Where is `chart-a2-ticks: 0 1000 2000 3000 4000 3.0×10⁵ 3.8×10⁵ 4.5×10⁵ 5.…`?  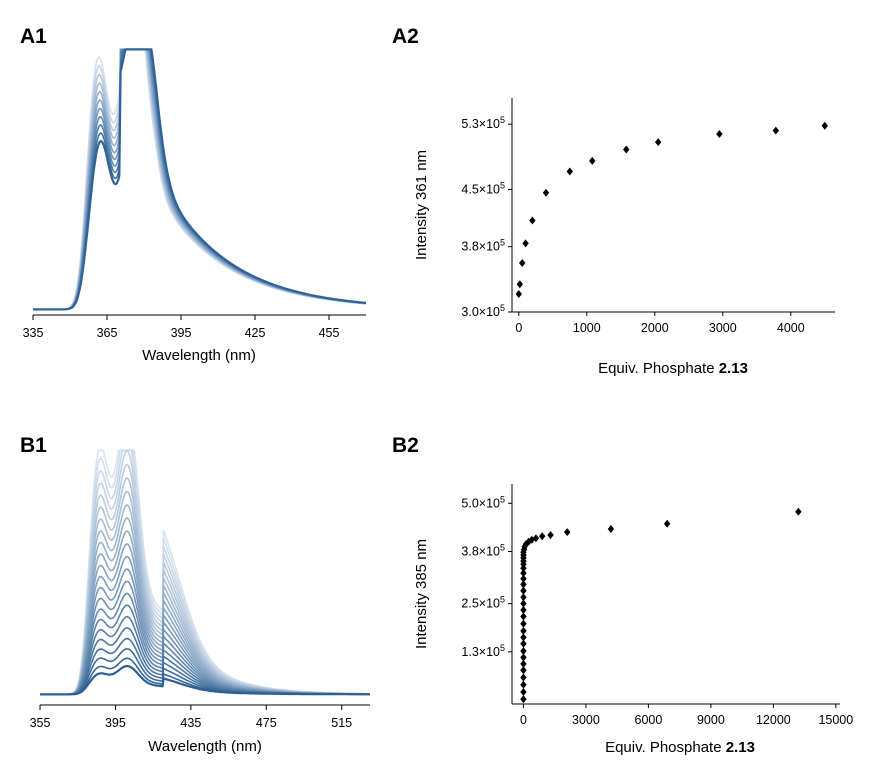 chart-a2-ticks: 0 1000 2000 3000 4000 3.0×10⁵ 3.8×10⁵ 4.5×10⁵ 5.… is located at coordinates (632, 225).